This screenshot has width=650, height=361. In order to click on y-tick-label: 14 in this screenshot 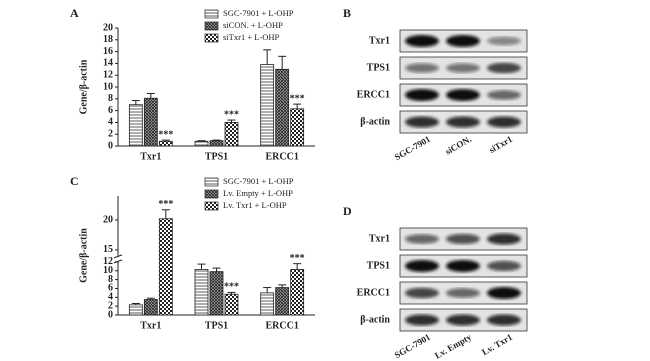, I will do `click(108, 63)`.